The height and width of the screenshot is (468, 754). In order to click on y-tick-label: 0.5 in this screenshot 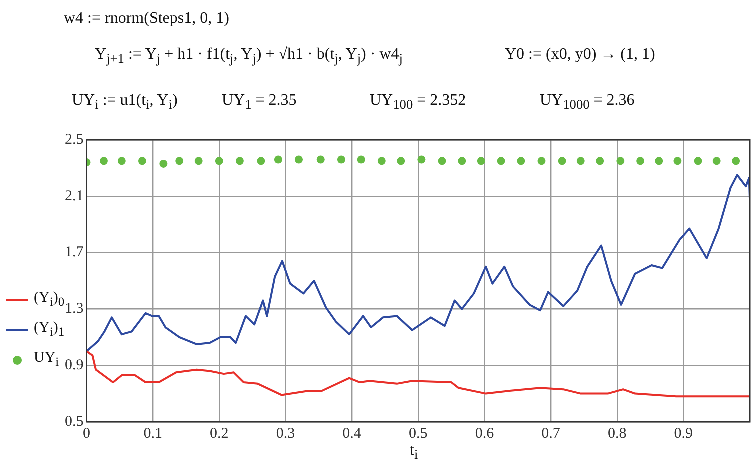, I will do `click(74, 422)`.